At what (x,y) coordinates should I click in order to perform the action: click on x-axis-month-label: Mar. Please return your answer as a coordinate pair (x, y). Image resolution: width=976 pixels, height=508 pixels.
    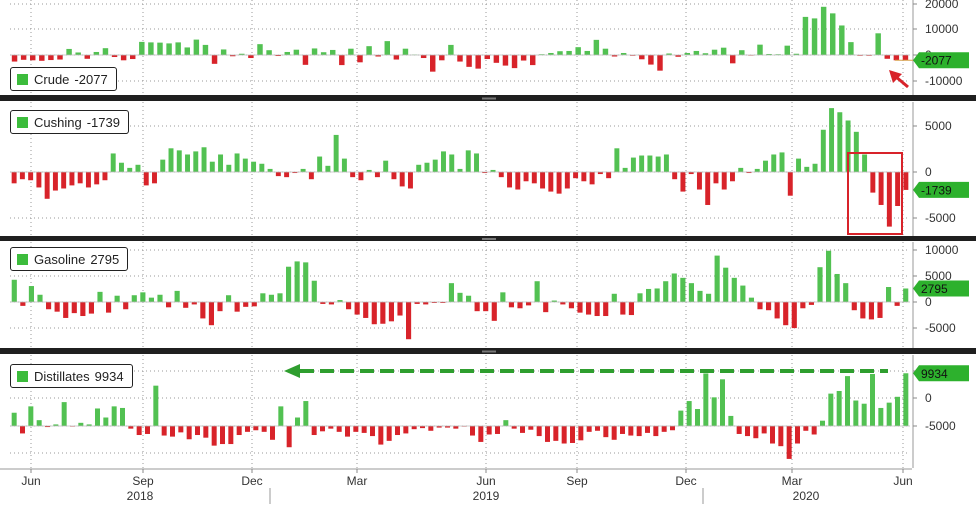
    Looking at the image, I should click on (792, 481).